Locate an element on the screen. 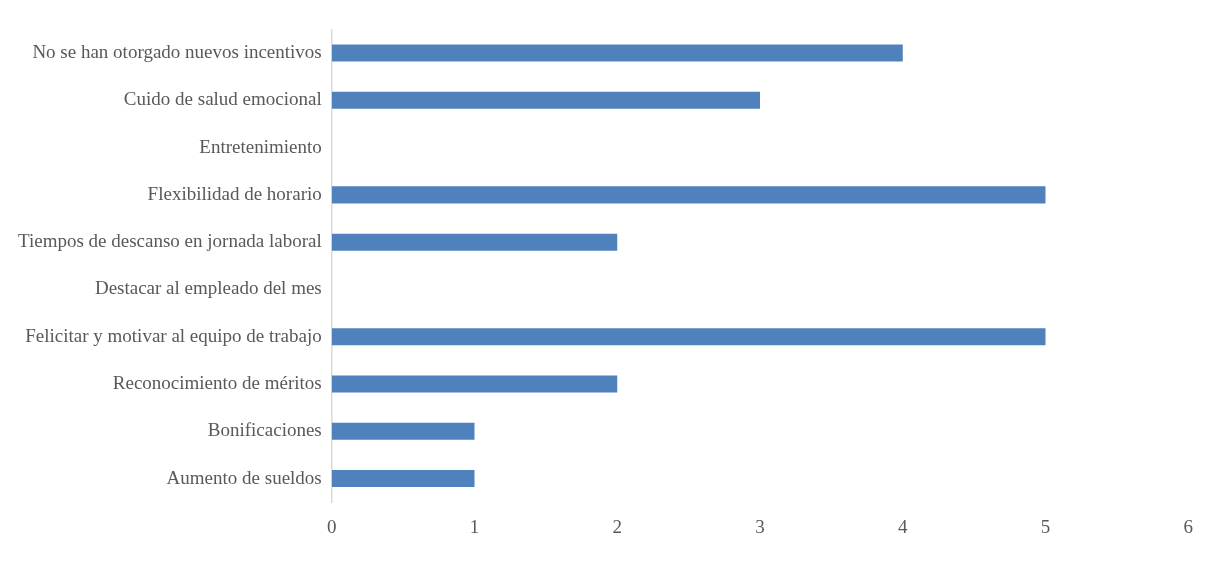  x-tick-label: 1 is located at coordinates (474, 526).